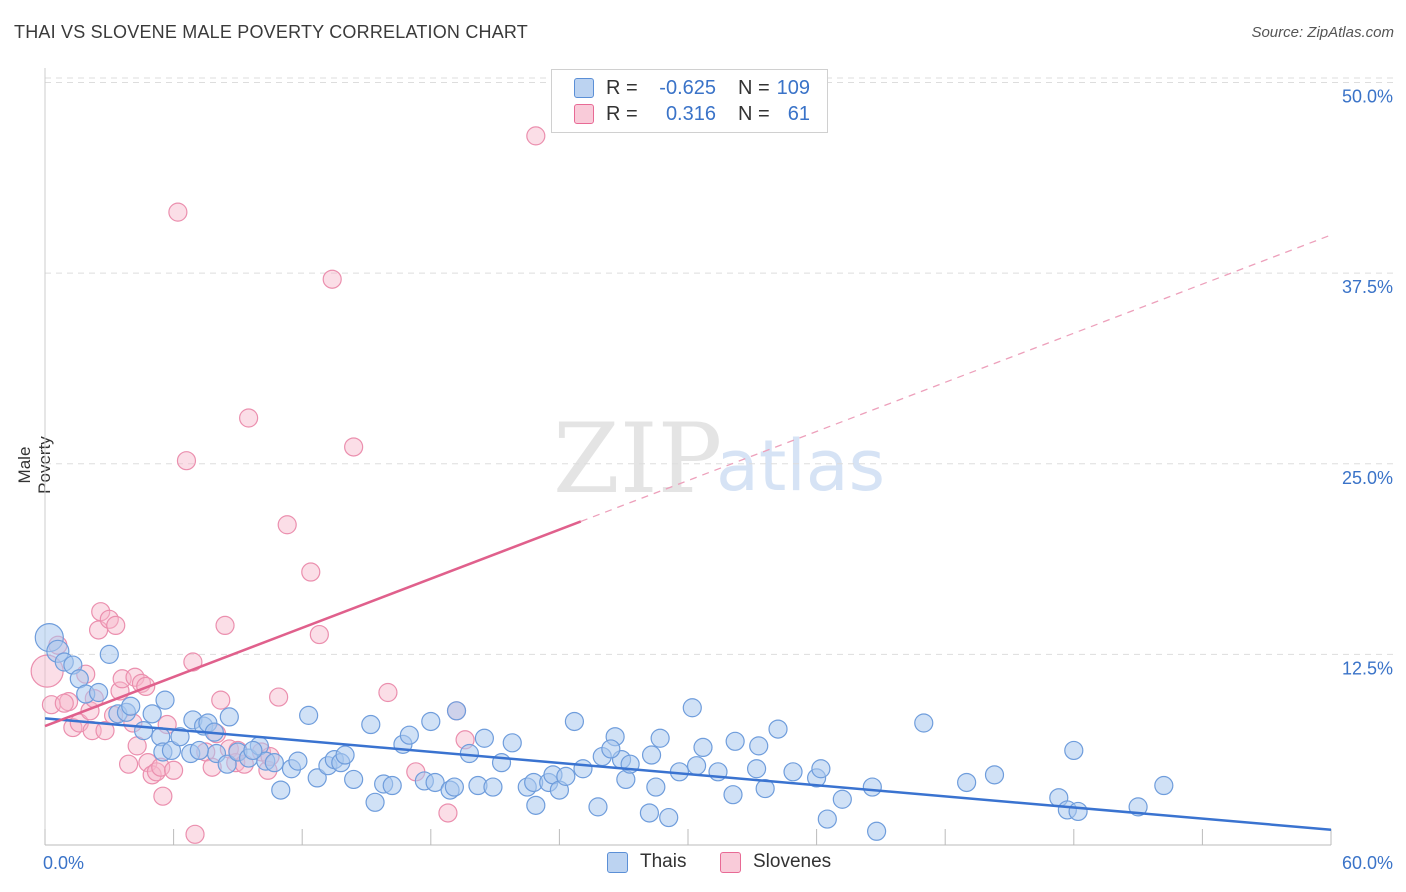  Describe the element at coordinates (800, 466) in the screenshot. I see `watermark-atlas: atlas` at that location.